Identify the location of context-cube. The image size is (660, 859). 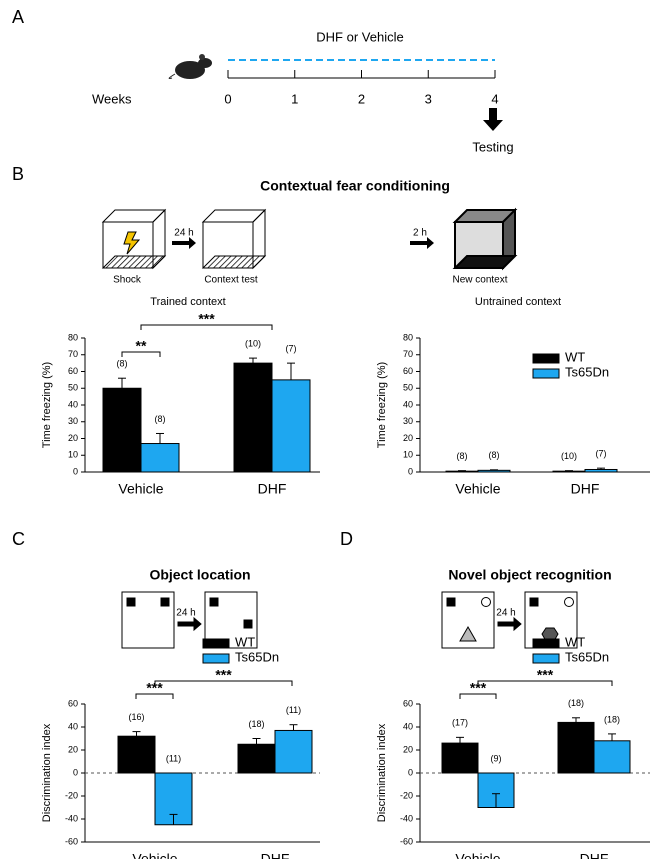
(234, 239).